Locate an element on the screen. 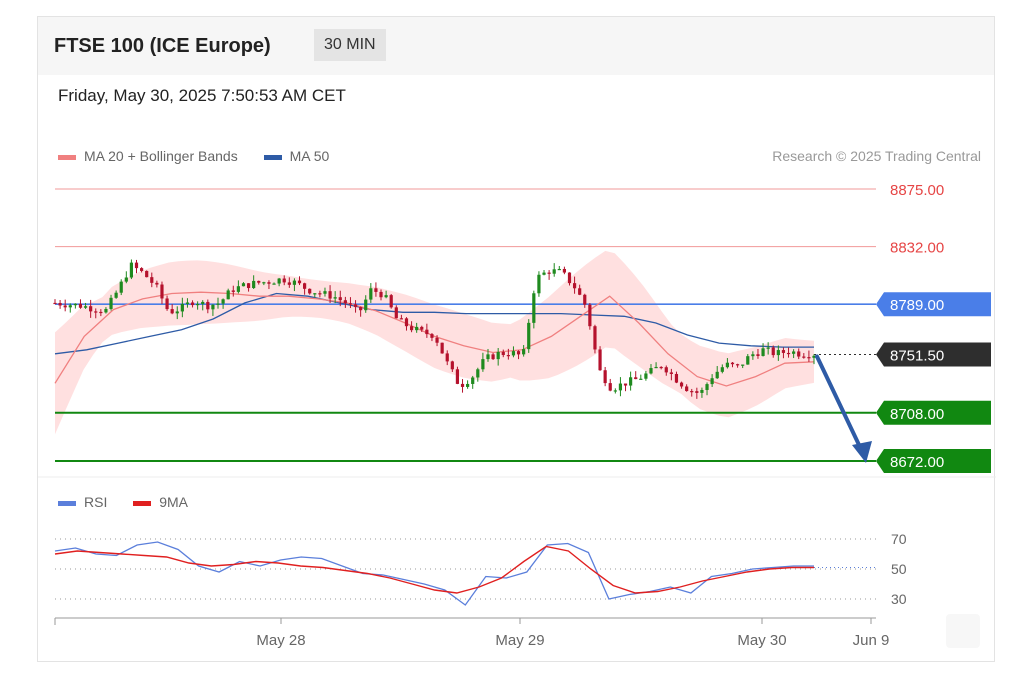  timeframe-badge: 30 MIN is located at coordinates (350, 45).